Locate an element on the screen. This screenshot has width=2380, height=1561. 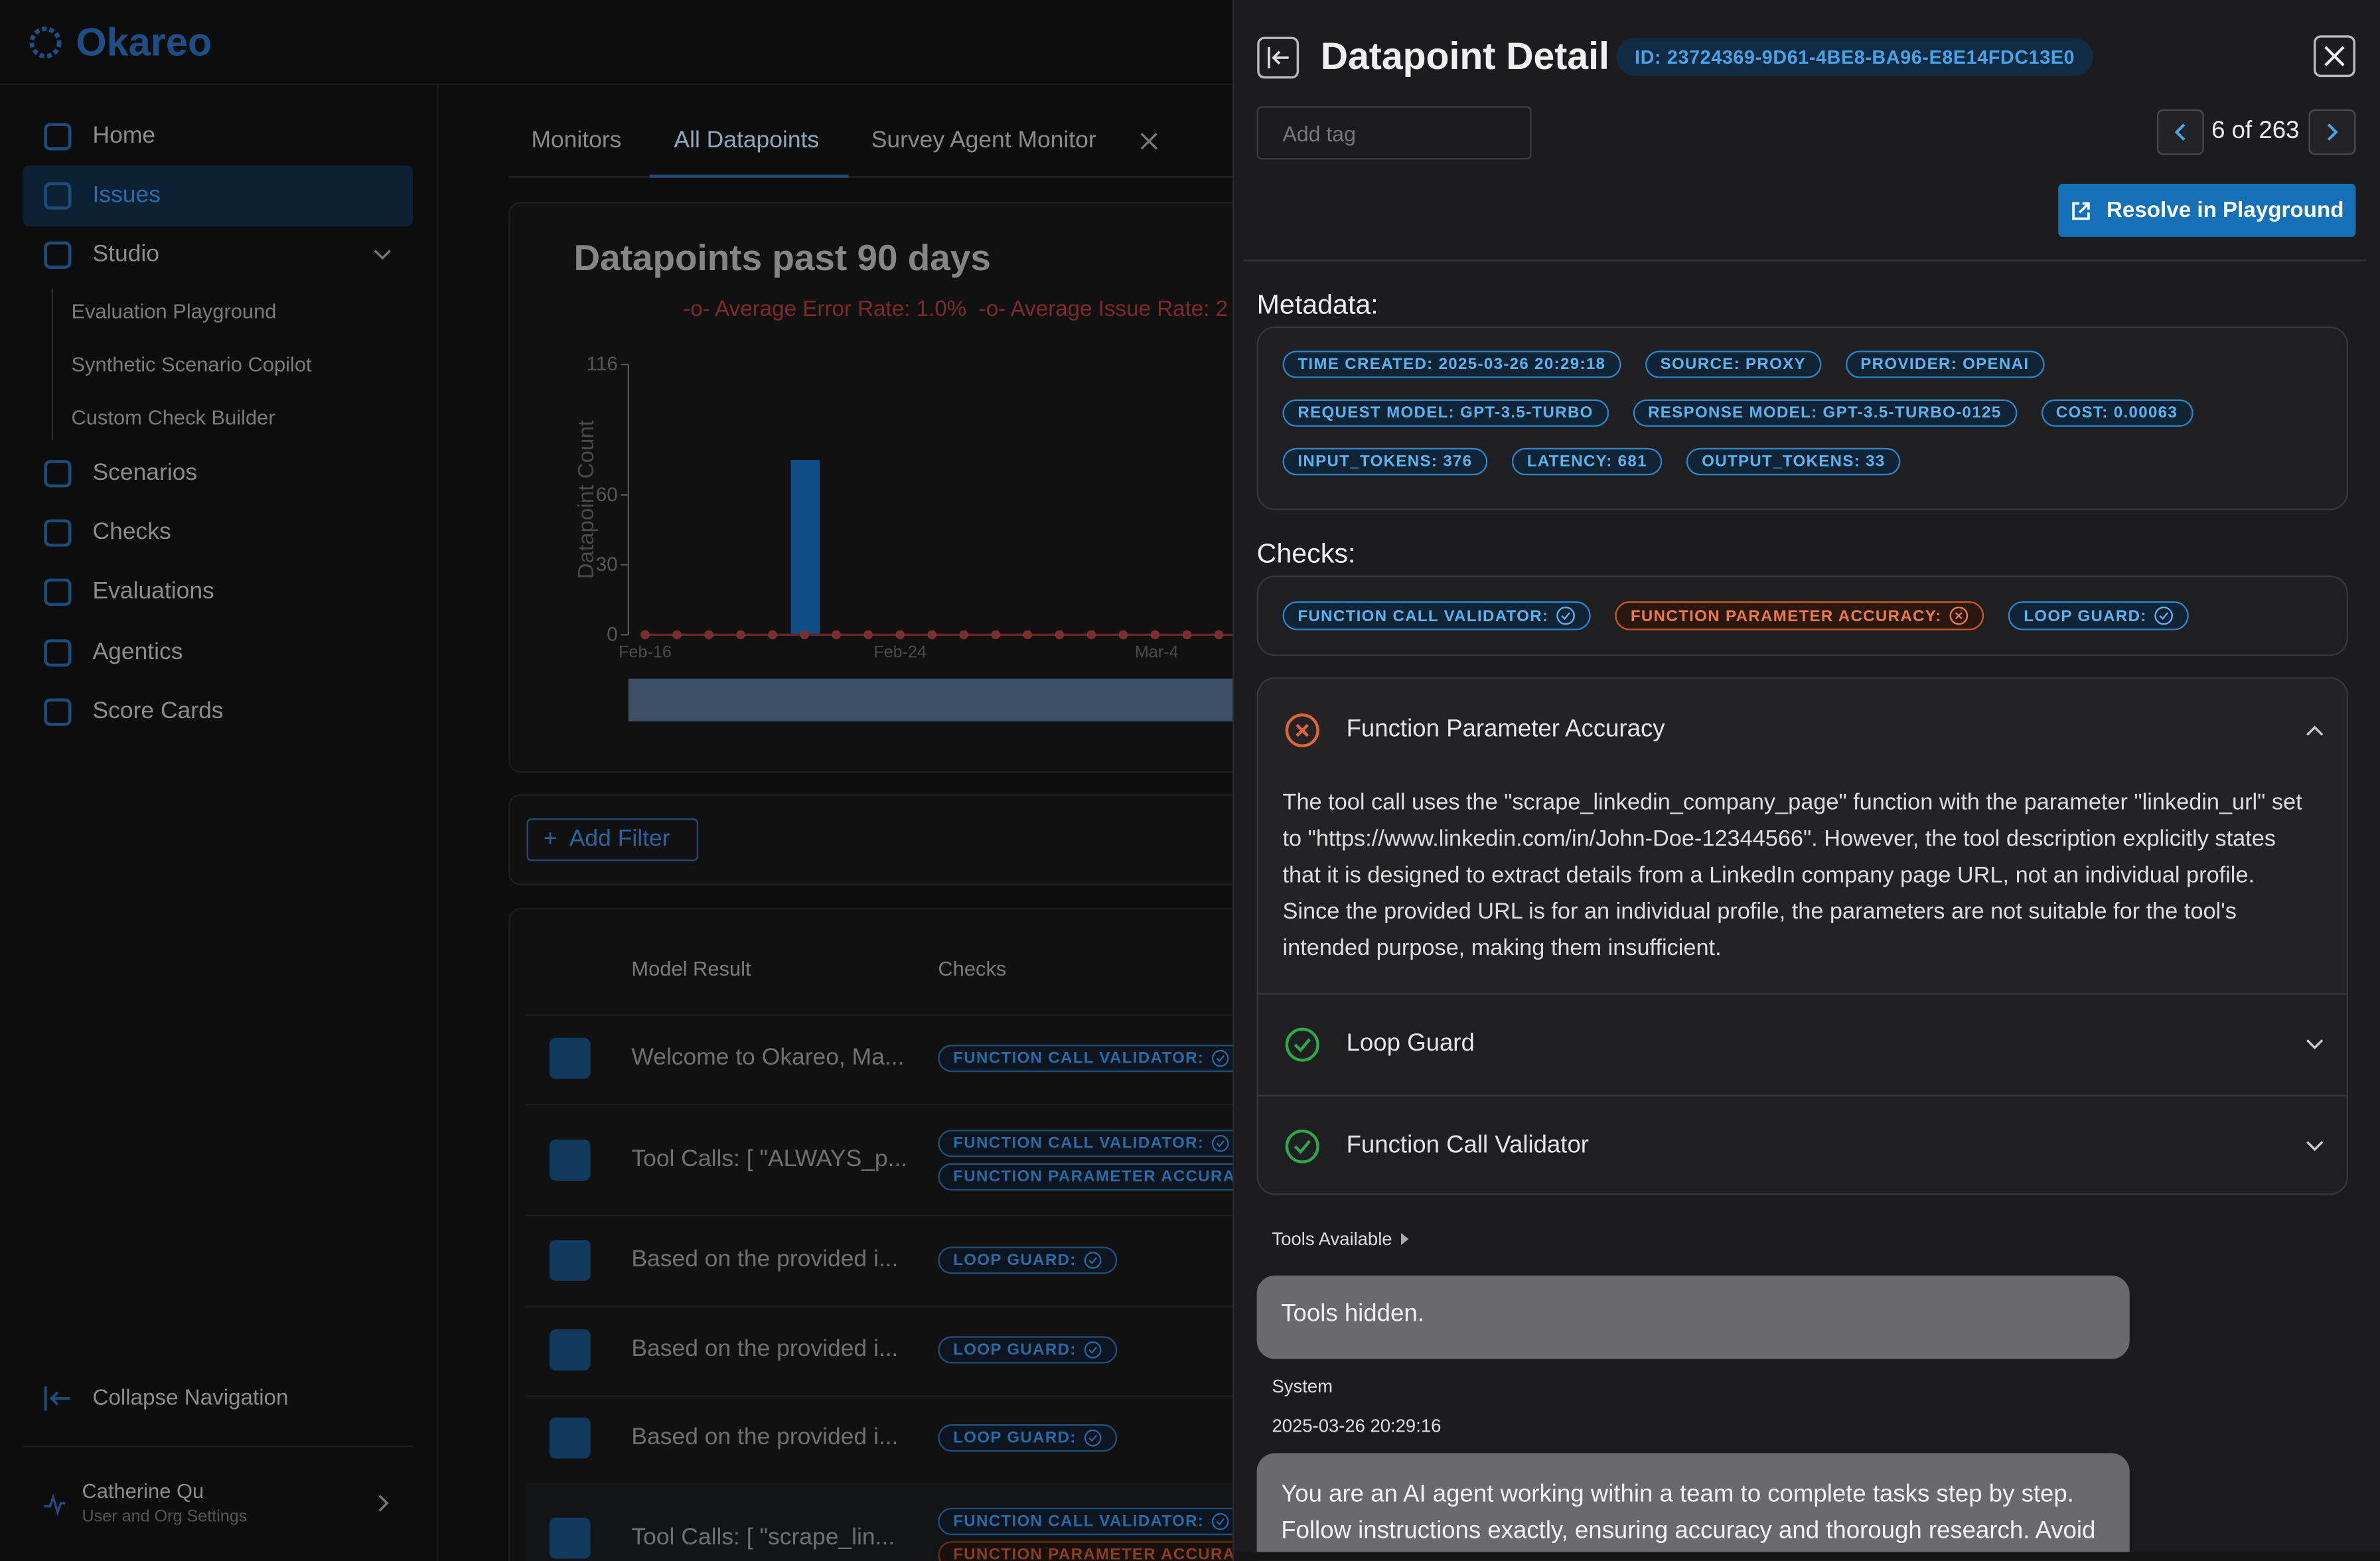
bar is located at coordinates (806, 547).